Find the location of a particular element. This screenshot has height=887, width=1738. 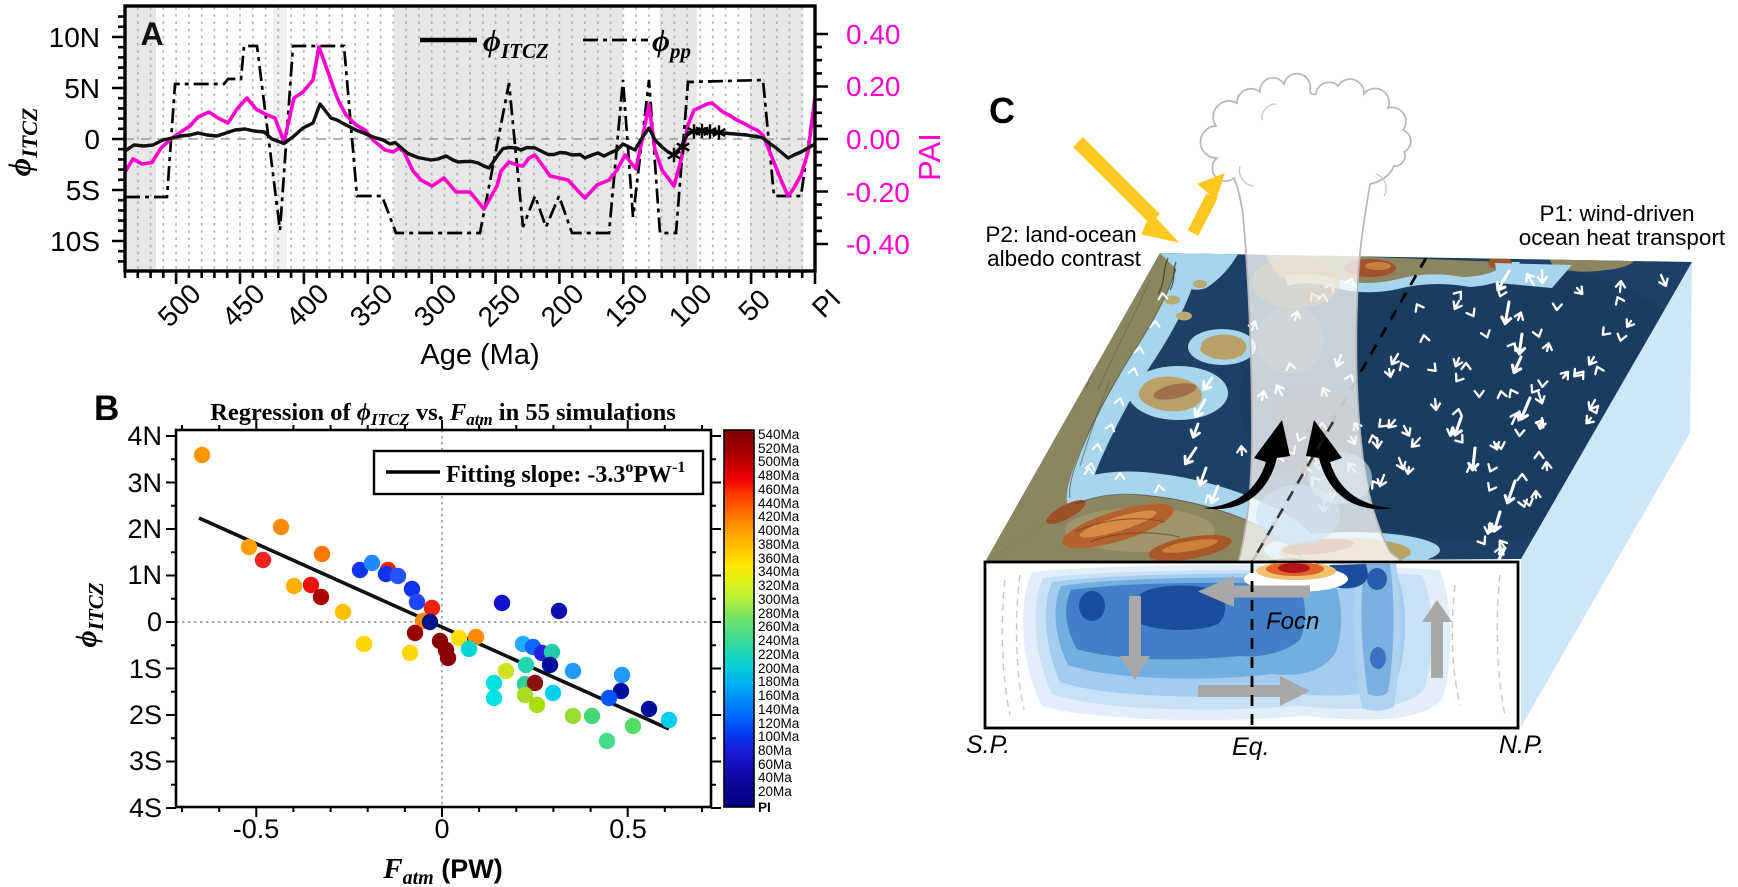

svg-text: PAI is located at coordinates (929, 157).